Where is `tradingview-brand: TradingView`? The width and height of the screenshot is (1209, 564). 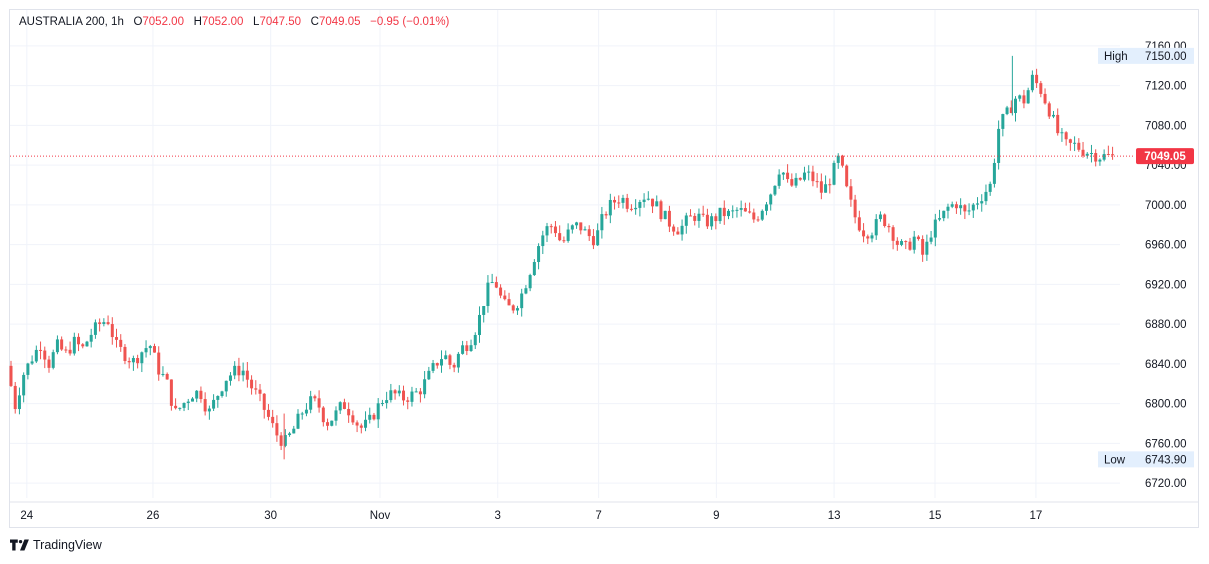
tradingview-brand: TradingView is located at coordinates (56, 545).